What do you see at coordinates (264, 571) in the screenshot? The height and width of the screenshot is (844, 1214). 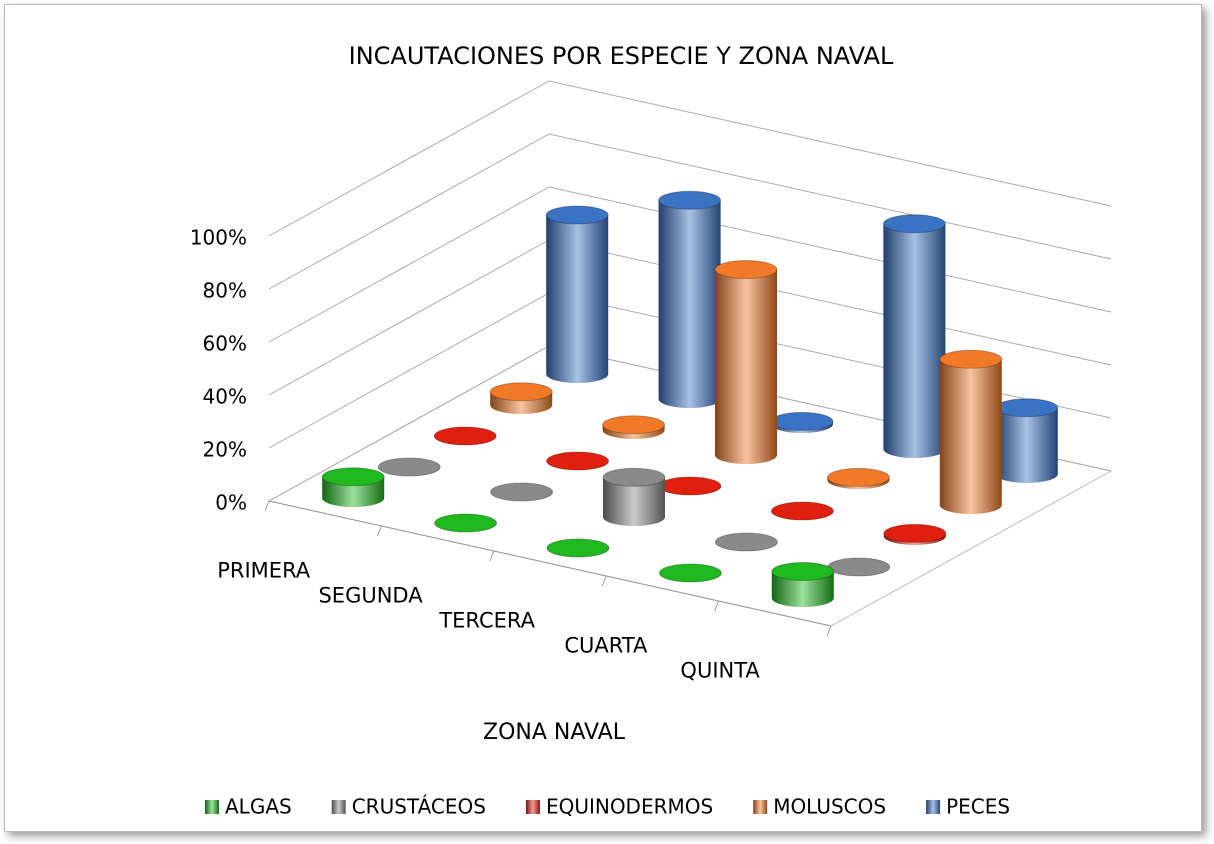 I see `x-tick-label: PRIMERA` at bounding box center [264, 571].